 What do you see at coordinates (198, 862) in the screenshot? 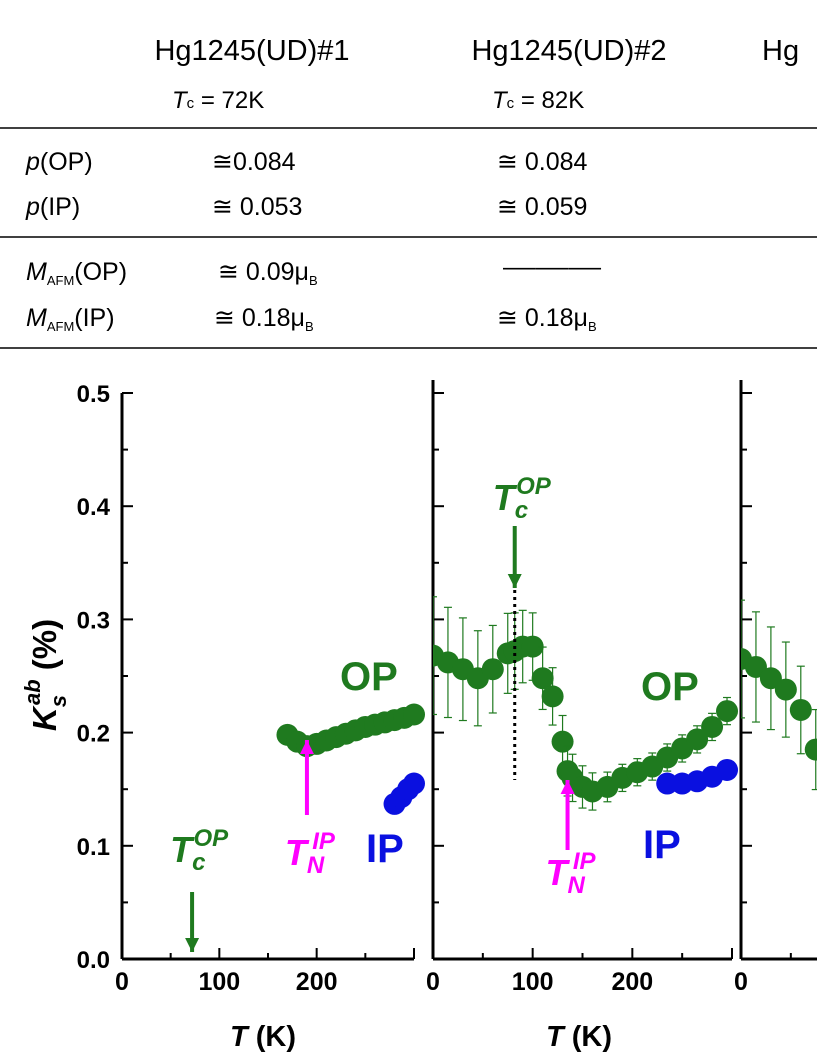
I see `annotation-sub: c` at bounding box center [198, 862].